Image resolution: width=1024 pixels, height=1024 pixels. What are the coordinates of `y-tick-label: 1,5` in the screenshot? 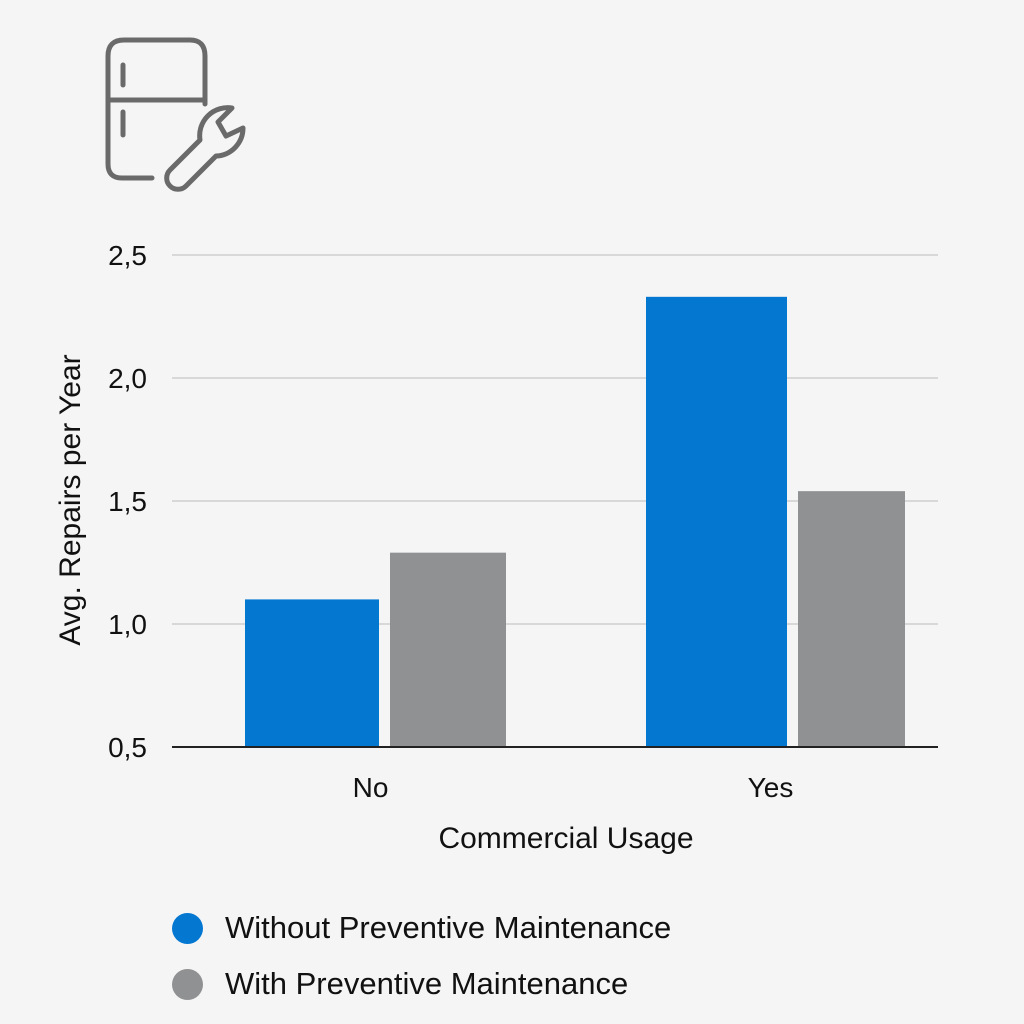 It's located at (127, 501).